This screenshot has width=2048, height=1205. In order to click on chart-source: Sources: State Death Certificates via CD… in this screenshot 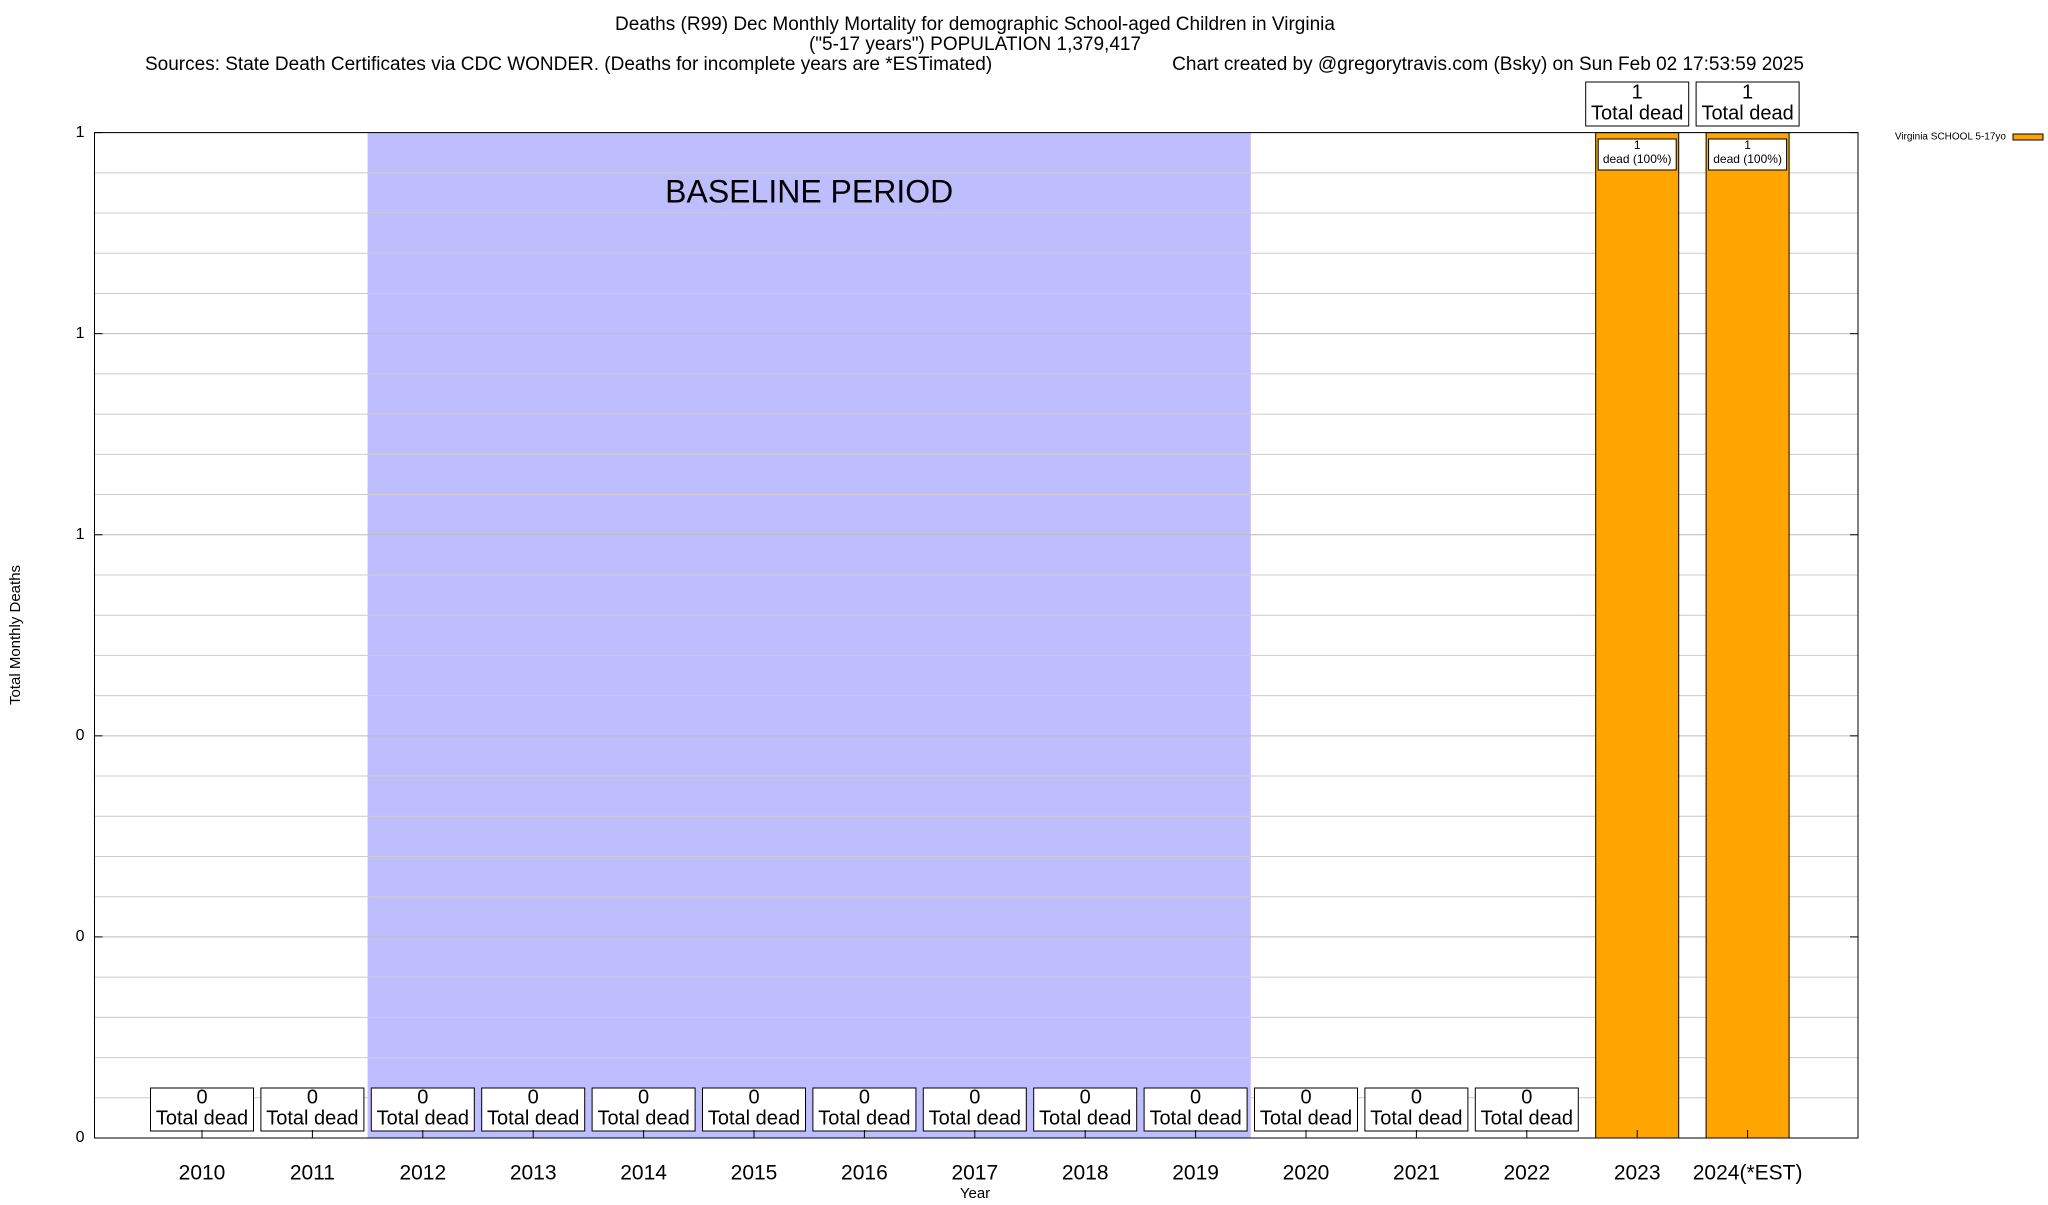, I will do `click(568, 64)`.